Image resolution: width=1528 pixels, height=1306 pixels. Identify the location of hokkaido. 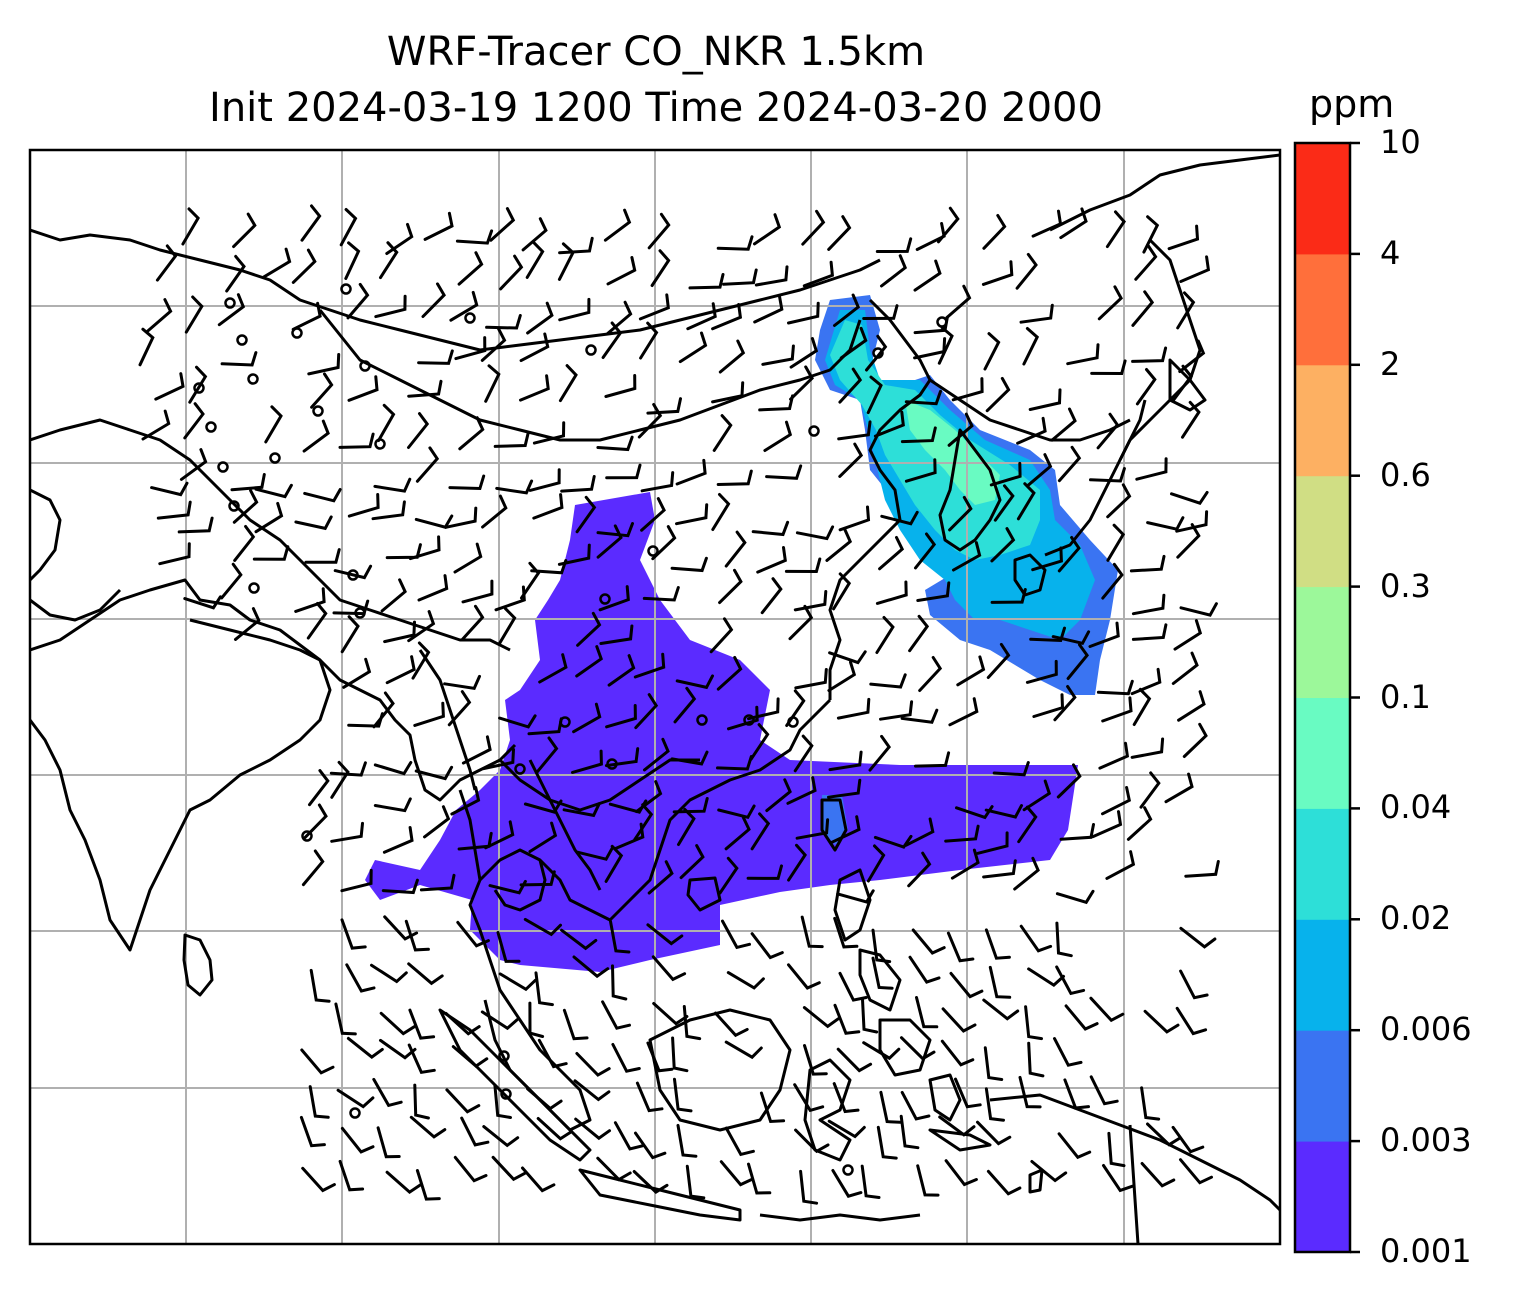
(1187, 385).